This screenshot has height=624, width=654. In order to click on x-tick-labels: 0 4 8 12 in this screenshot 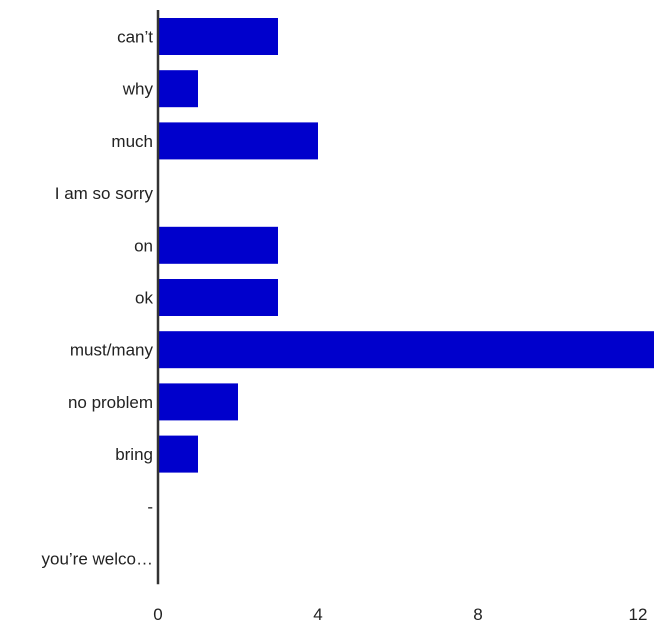, I will do `click(400, 614)`.